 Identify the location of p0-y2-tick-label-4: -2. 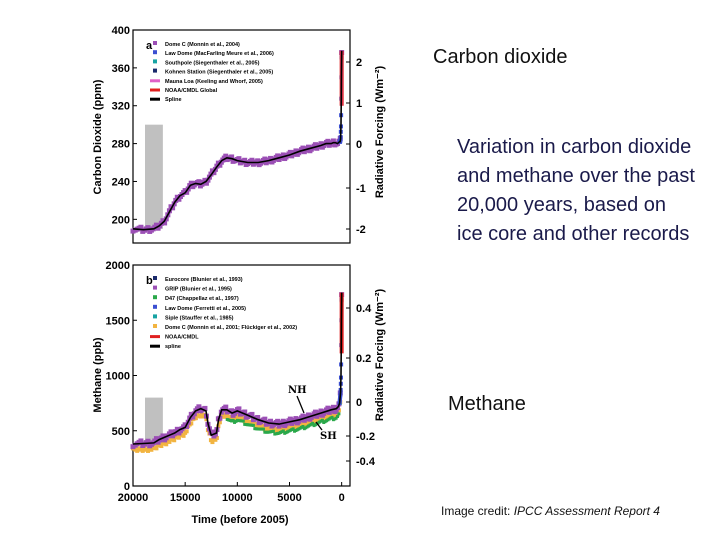
(361, 230).